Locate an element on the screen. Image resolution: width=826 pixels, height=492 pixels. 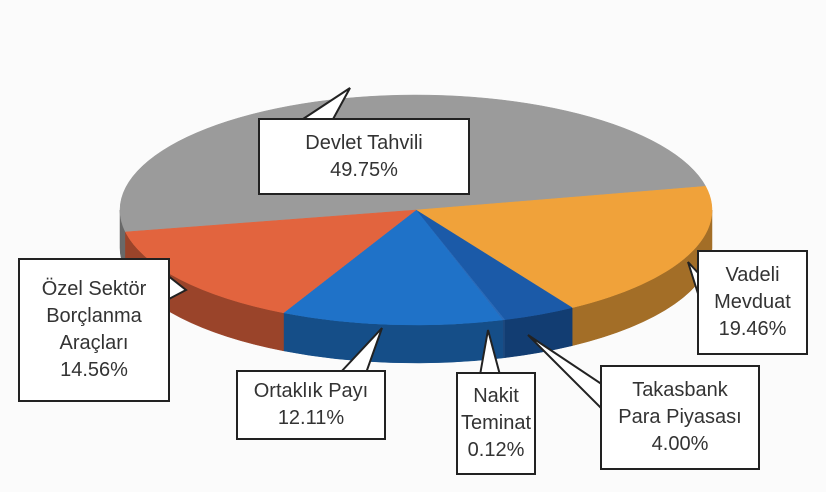
category-label: Takasbank Para Piyasası is located at coordinates (680, 403).